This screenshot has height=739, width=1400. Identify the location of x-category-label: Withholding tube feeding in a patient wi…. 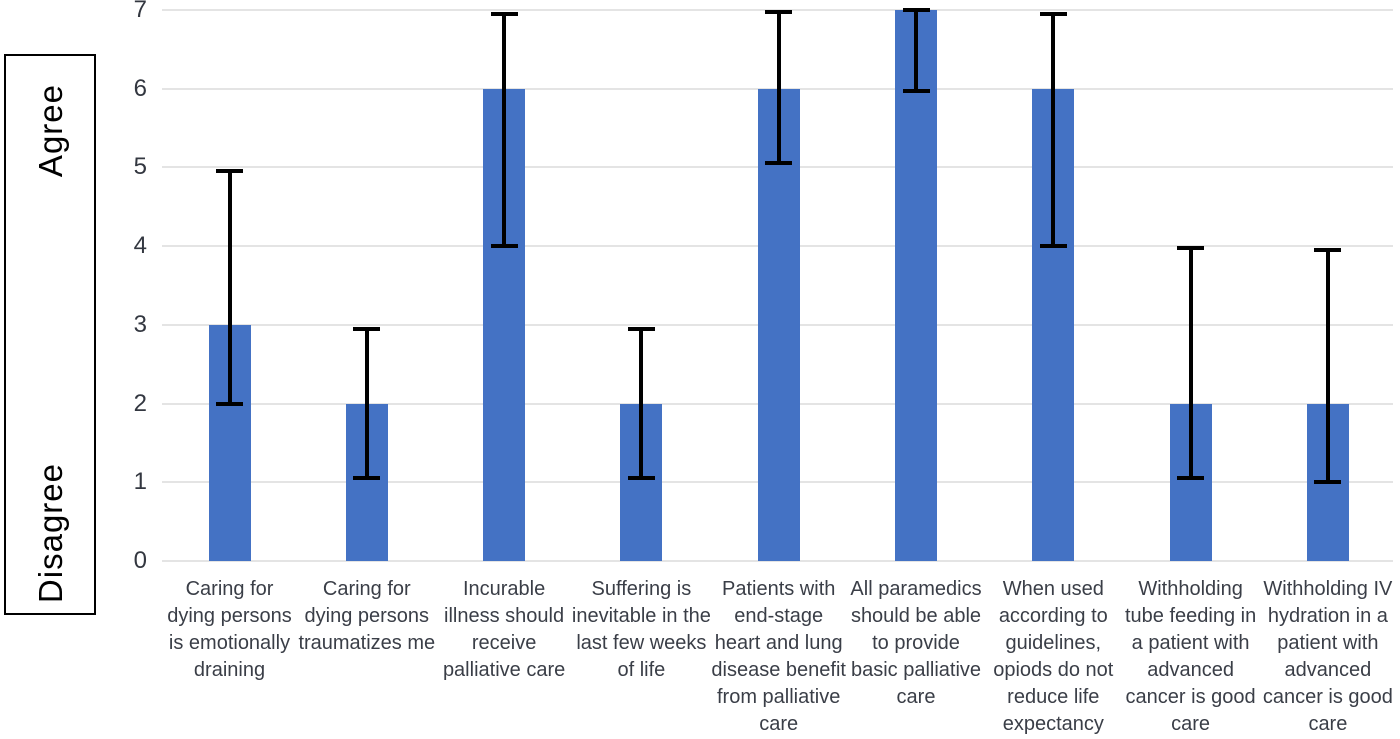
(1190, 656).